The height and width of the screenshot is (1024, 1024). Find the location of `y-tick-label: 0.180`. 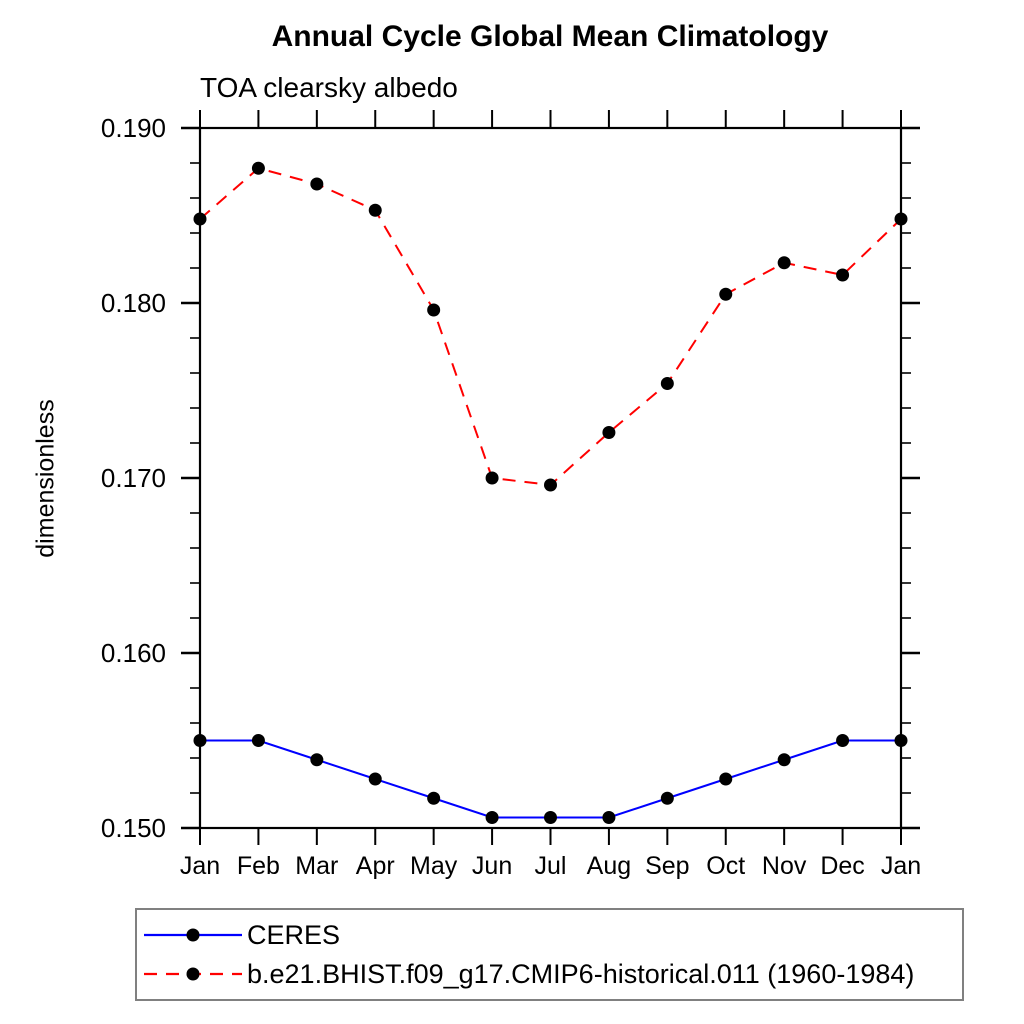

y-tick-label: 0.180 is located at coordinates (133, 303).